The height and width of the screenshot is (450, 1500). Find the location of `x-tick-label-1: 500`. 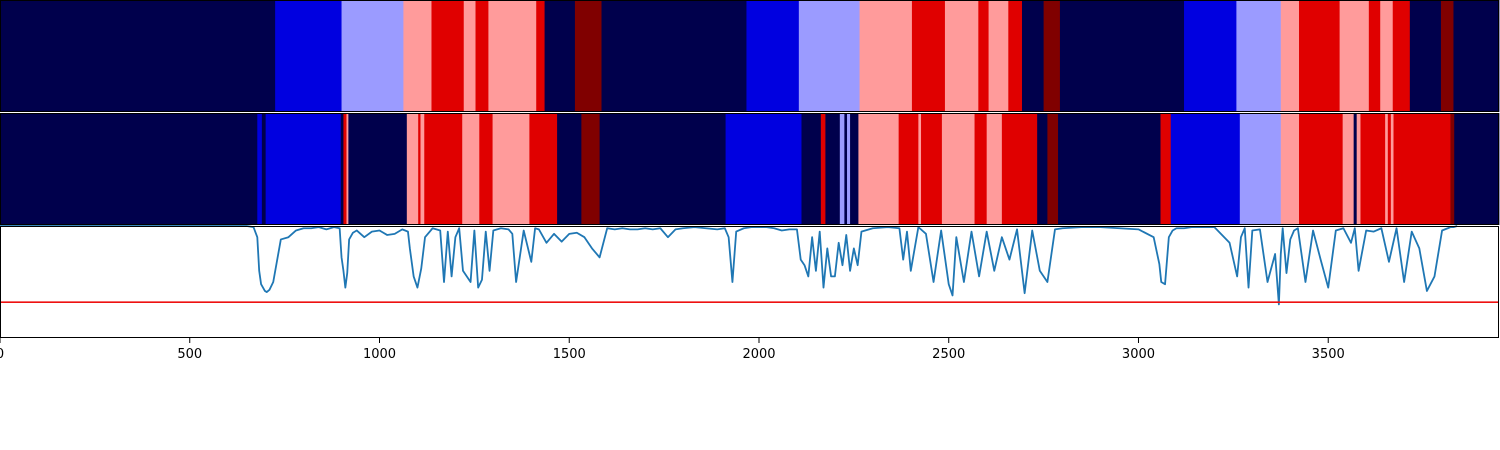

x-tick-label-1: 500 is located at coordinates (189, 354).